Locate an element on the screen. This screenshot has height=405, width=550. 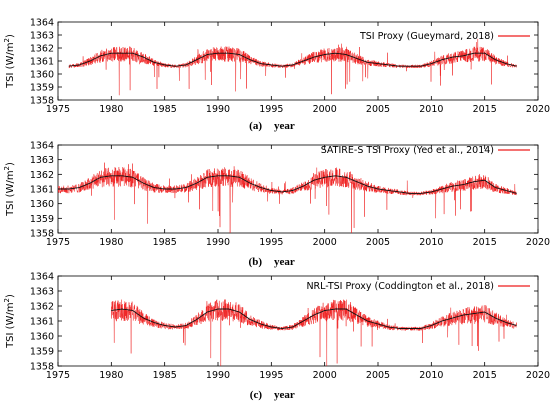
panel-label: (a) is located at coordinates (255, 126).